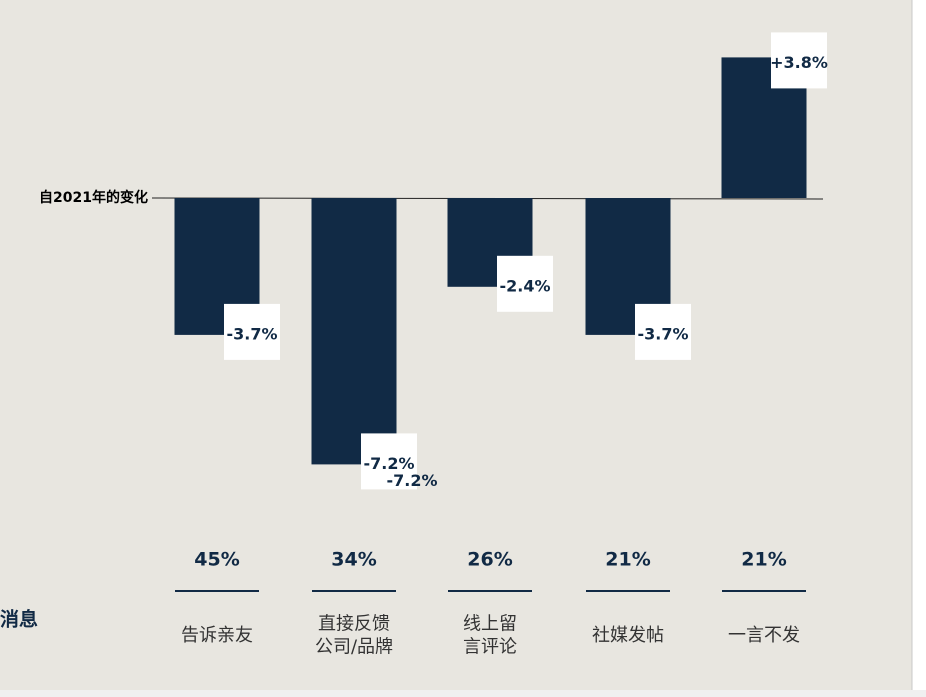 The height and width of the screenshot is (697, 926). I want to click on share-label: 45%, so click(216, 560).